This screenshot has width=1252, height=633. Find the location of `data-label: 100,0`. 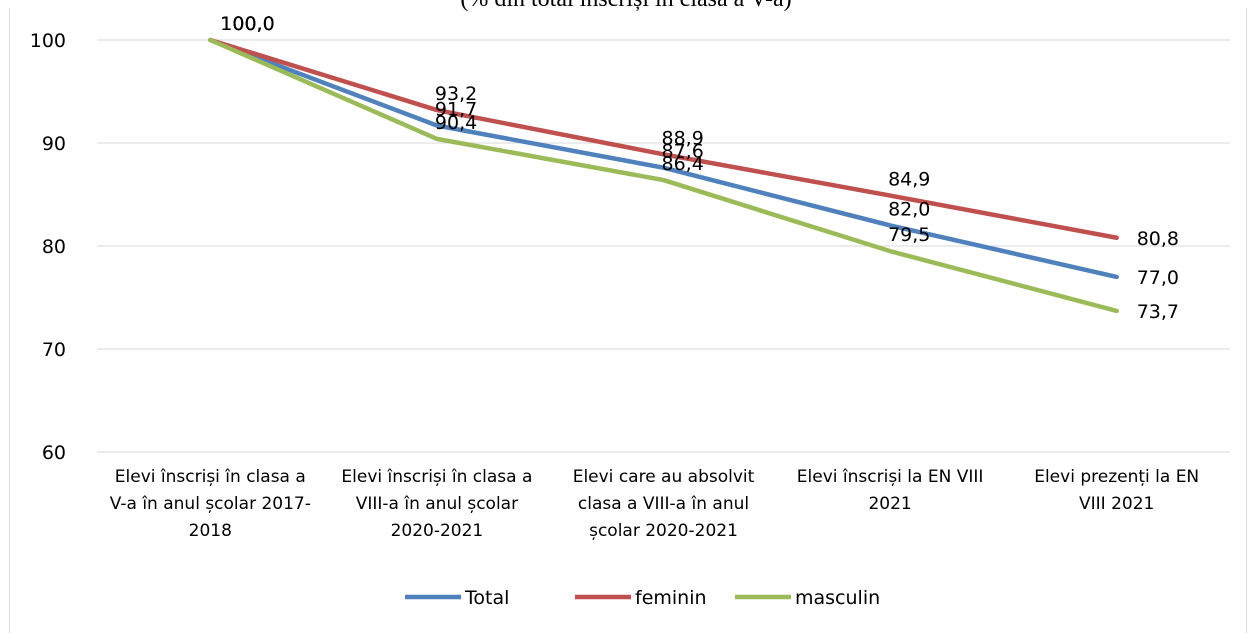

data-label: 100,0 is located at coordinates (247, 24).